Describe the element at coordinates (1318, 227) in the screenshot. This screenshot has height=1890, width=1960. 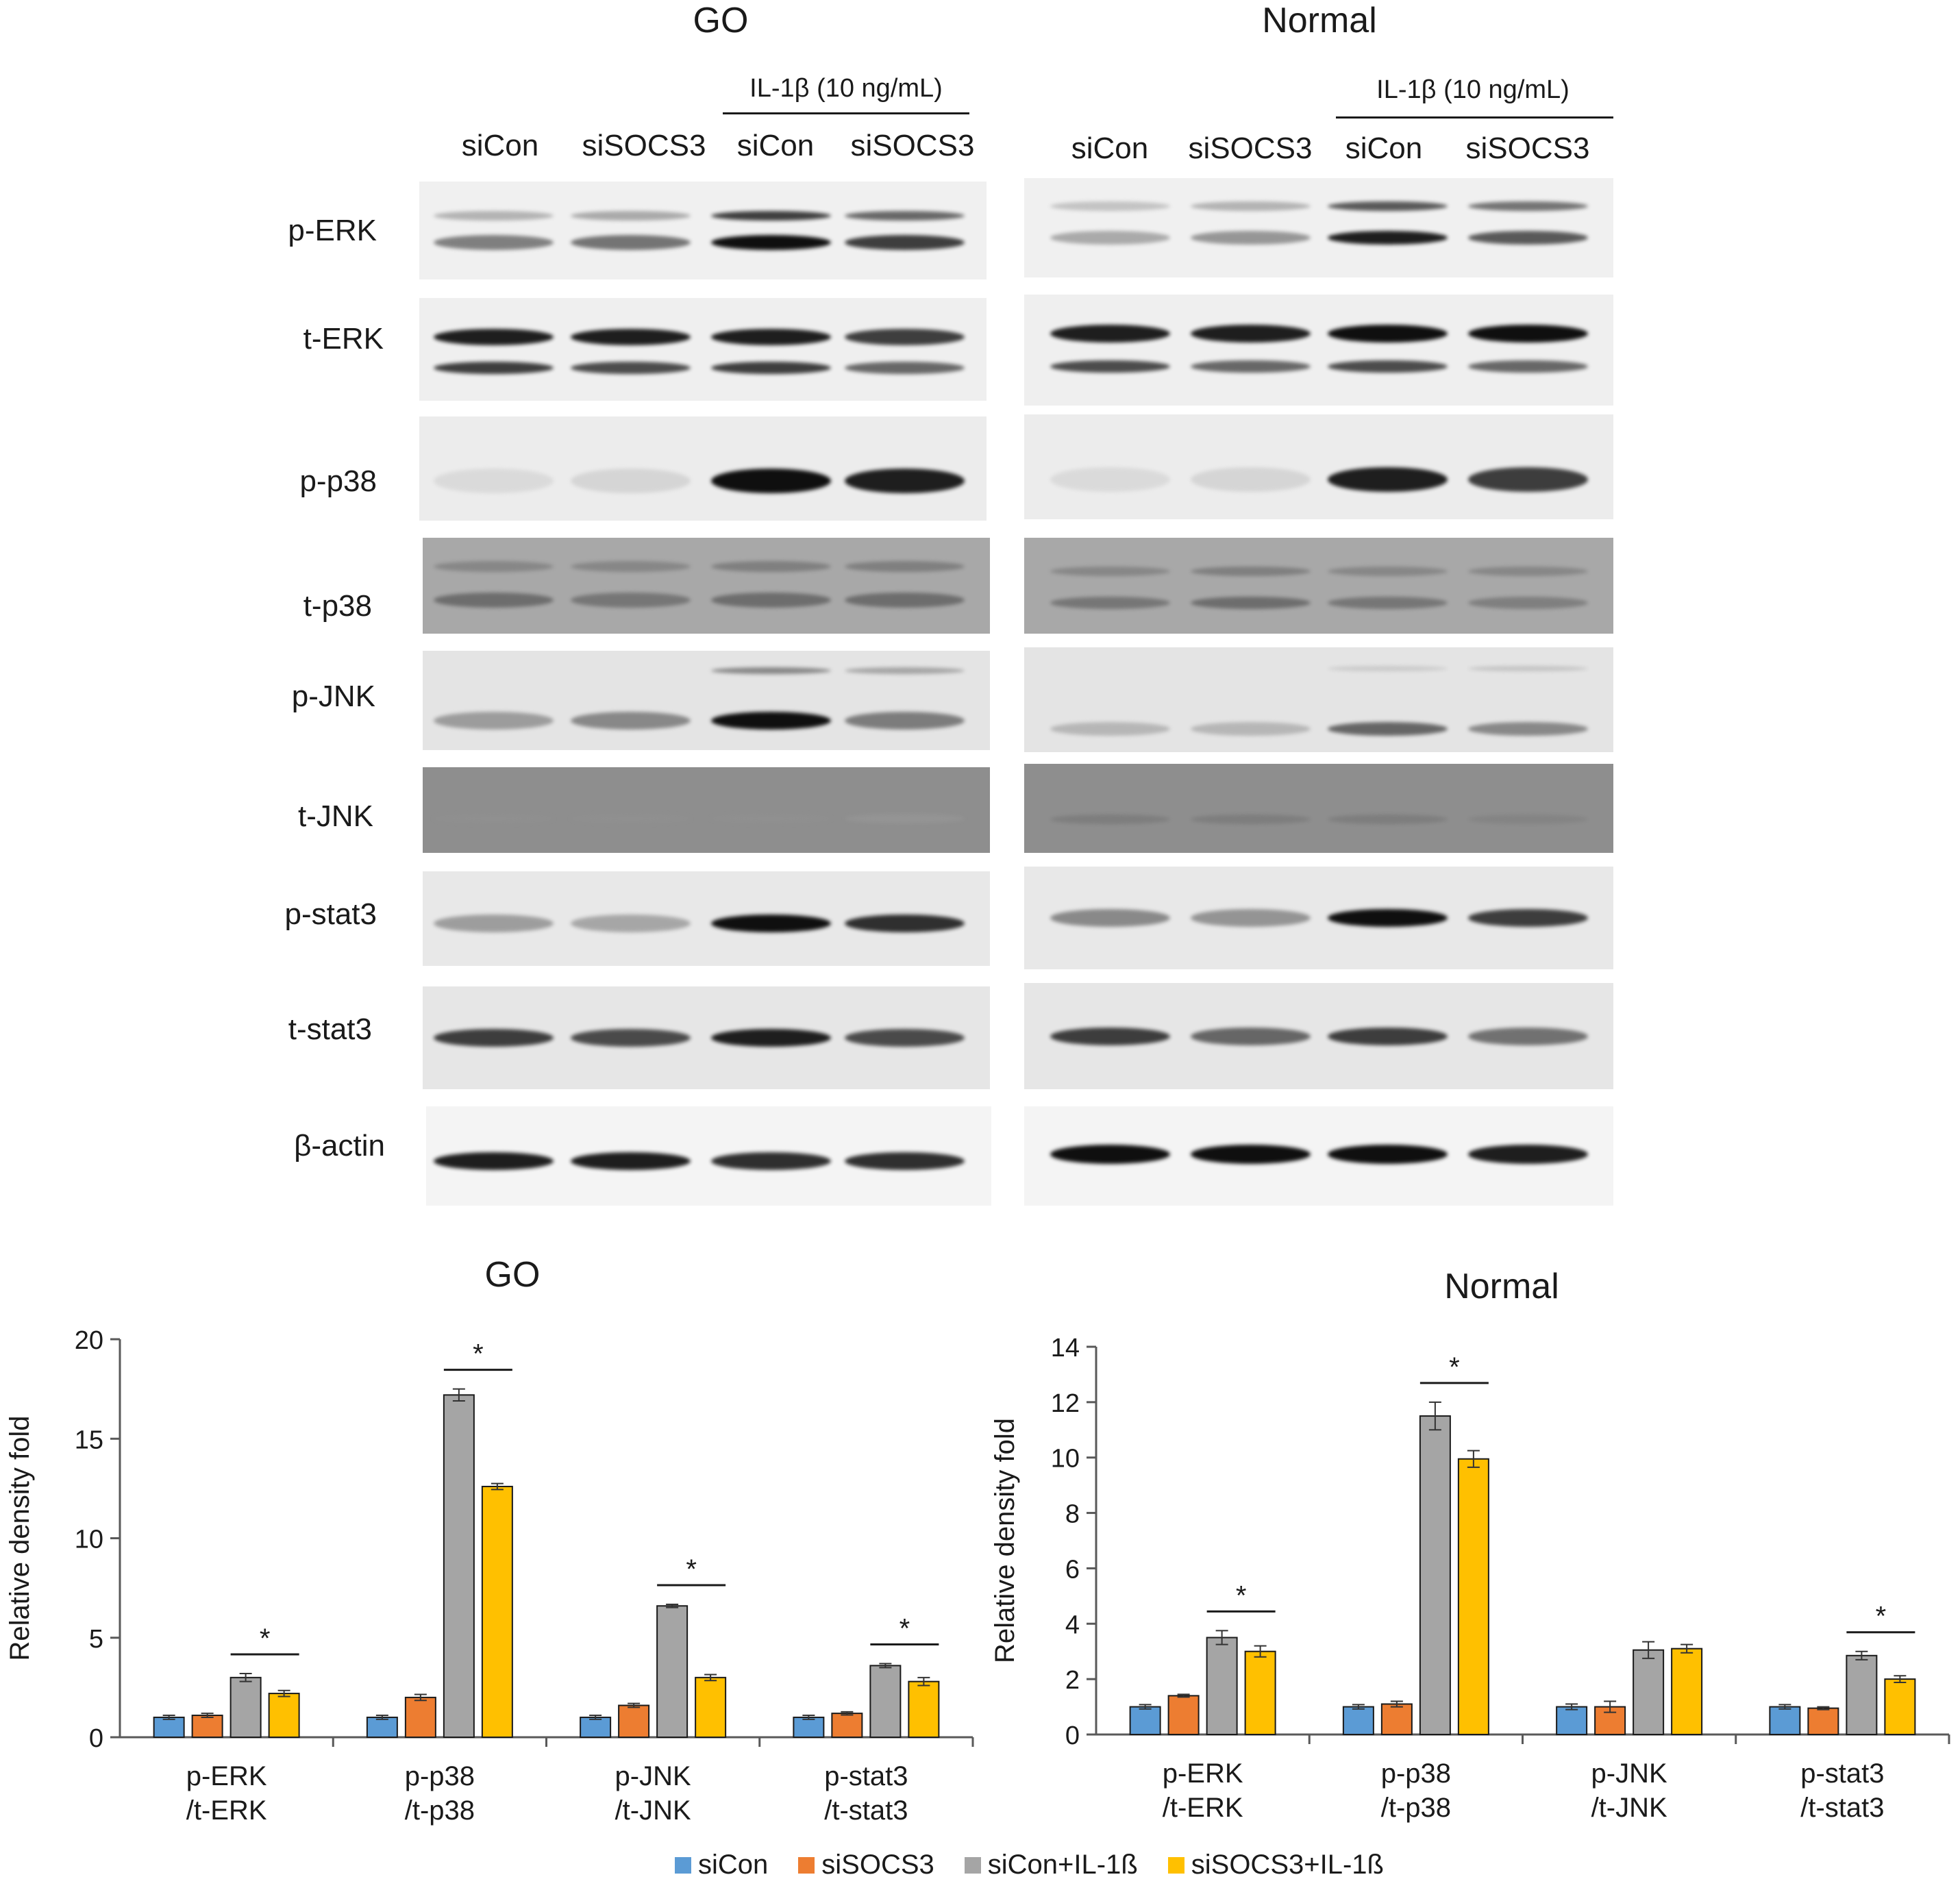
I see `blot-strip-normal-p-erk` at that location.